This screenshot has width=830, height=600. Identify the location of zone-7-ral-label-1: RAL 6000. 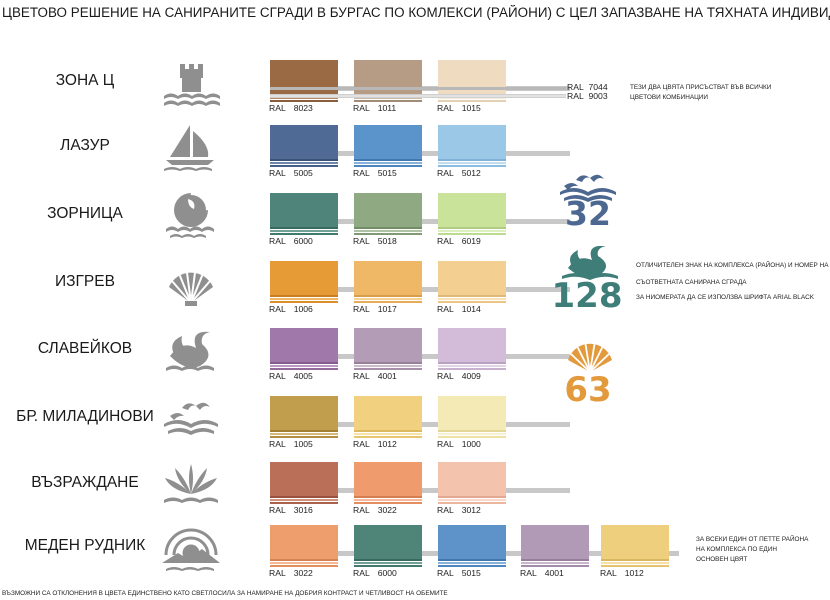
(375, 573).